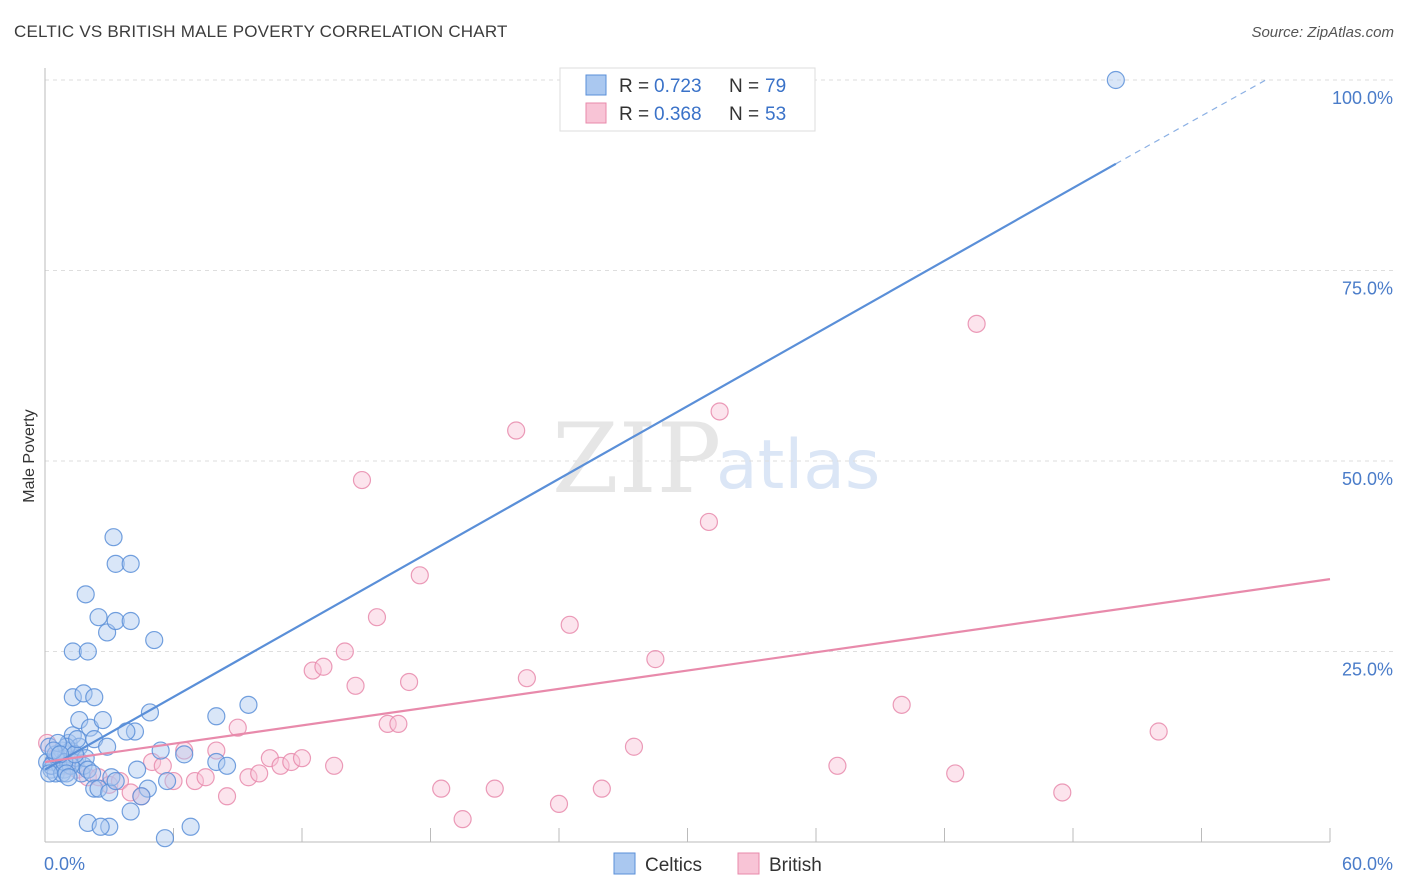 The image size is (1406, 892). Describe the element at coordinates (687, 99) in the screenshot. I see `stats-legend: R = 0.723 N = 79 R = 0.368 N = 53` at that location.